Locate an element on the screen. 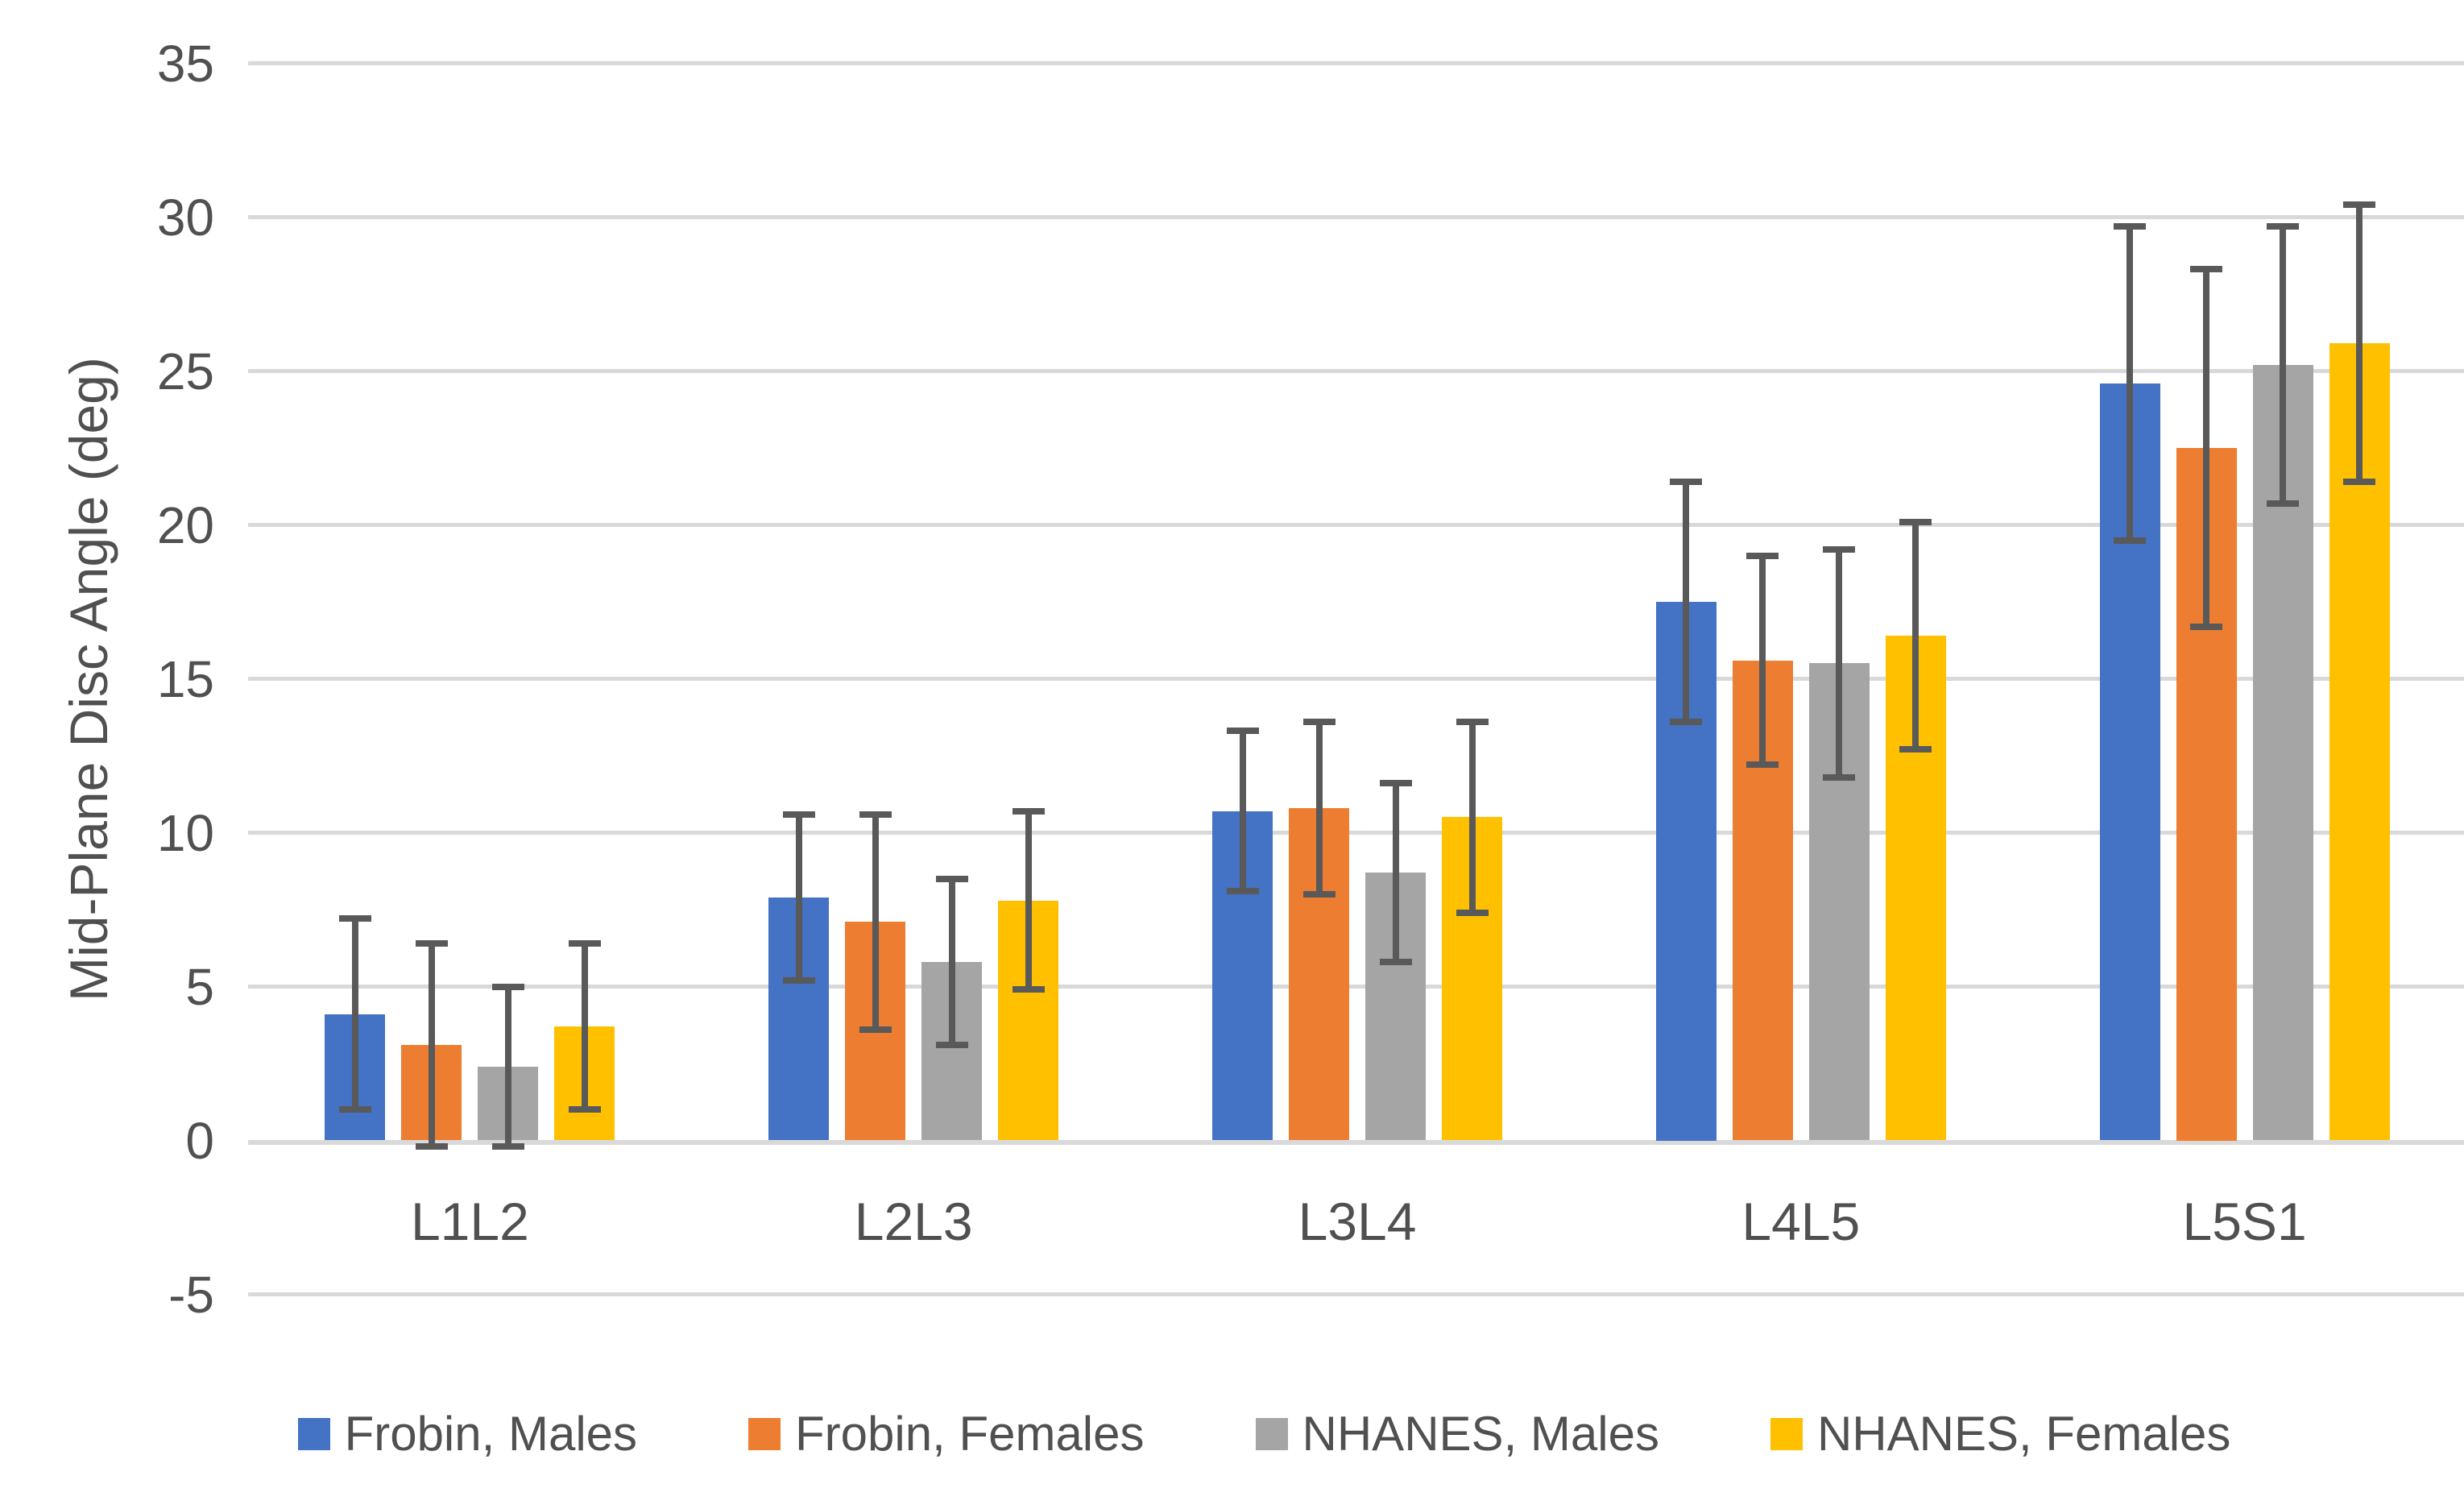 Image resolution: width=2464 pixels, height=1505 pixels. legend-item: NHANES, Males is located at coordinates (1457, 1434).